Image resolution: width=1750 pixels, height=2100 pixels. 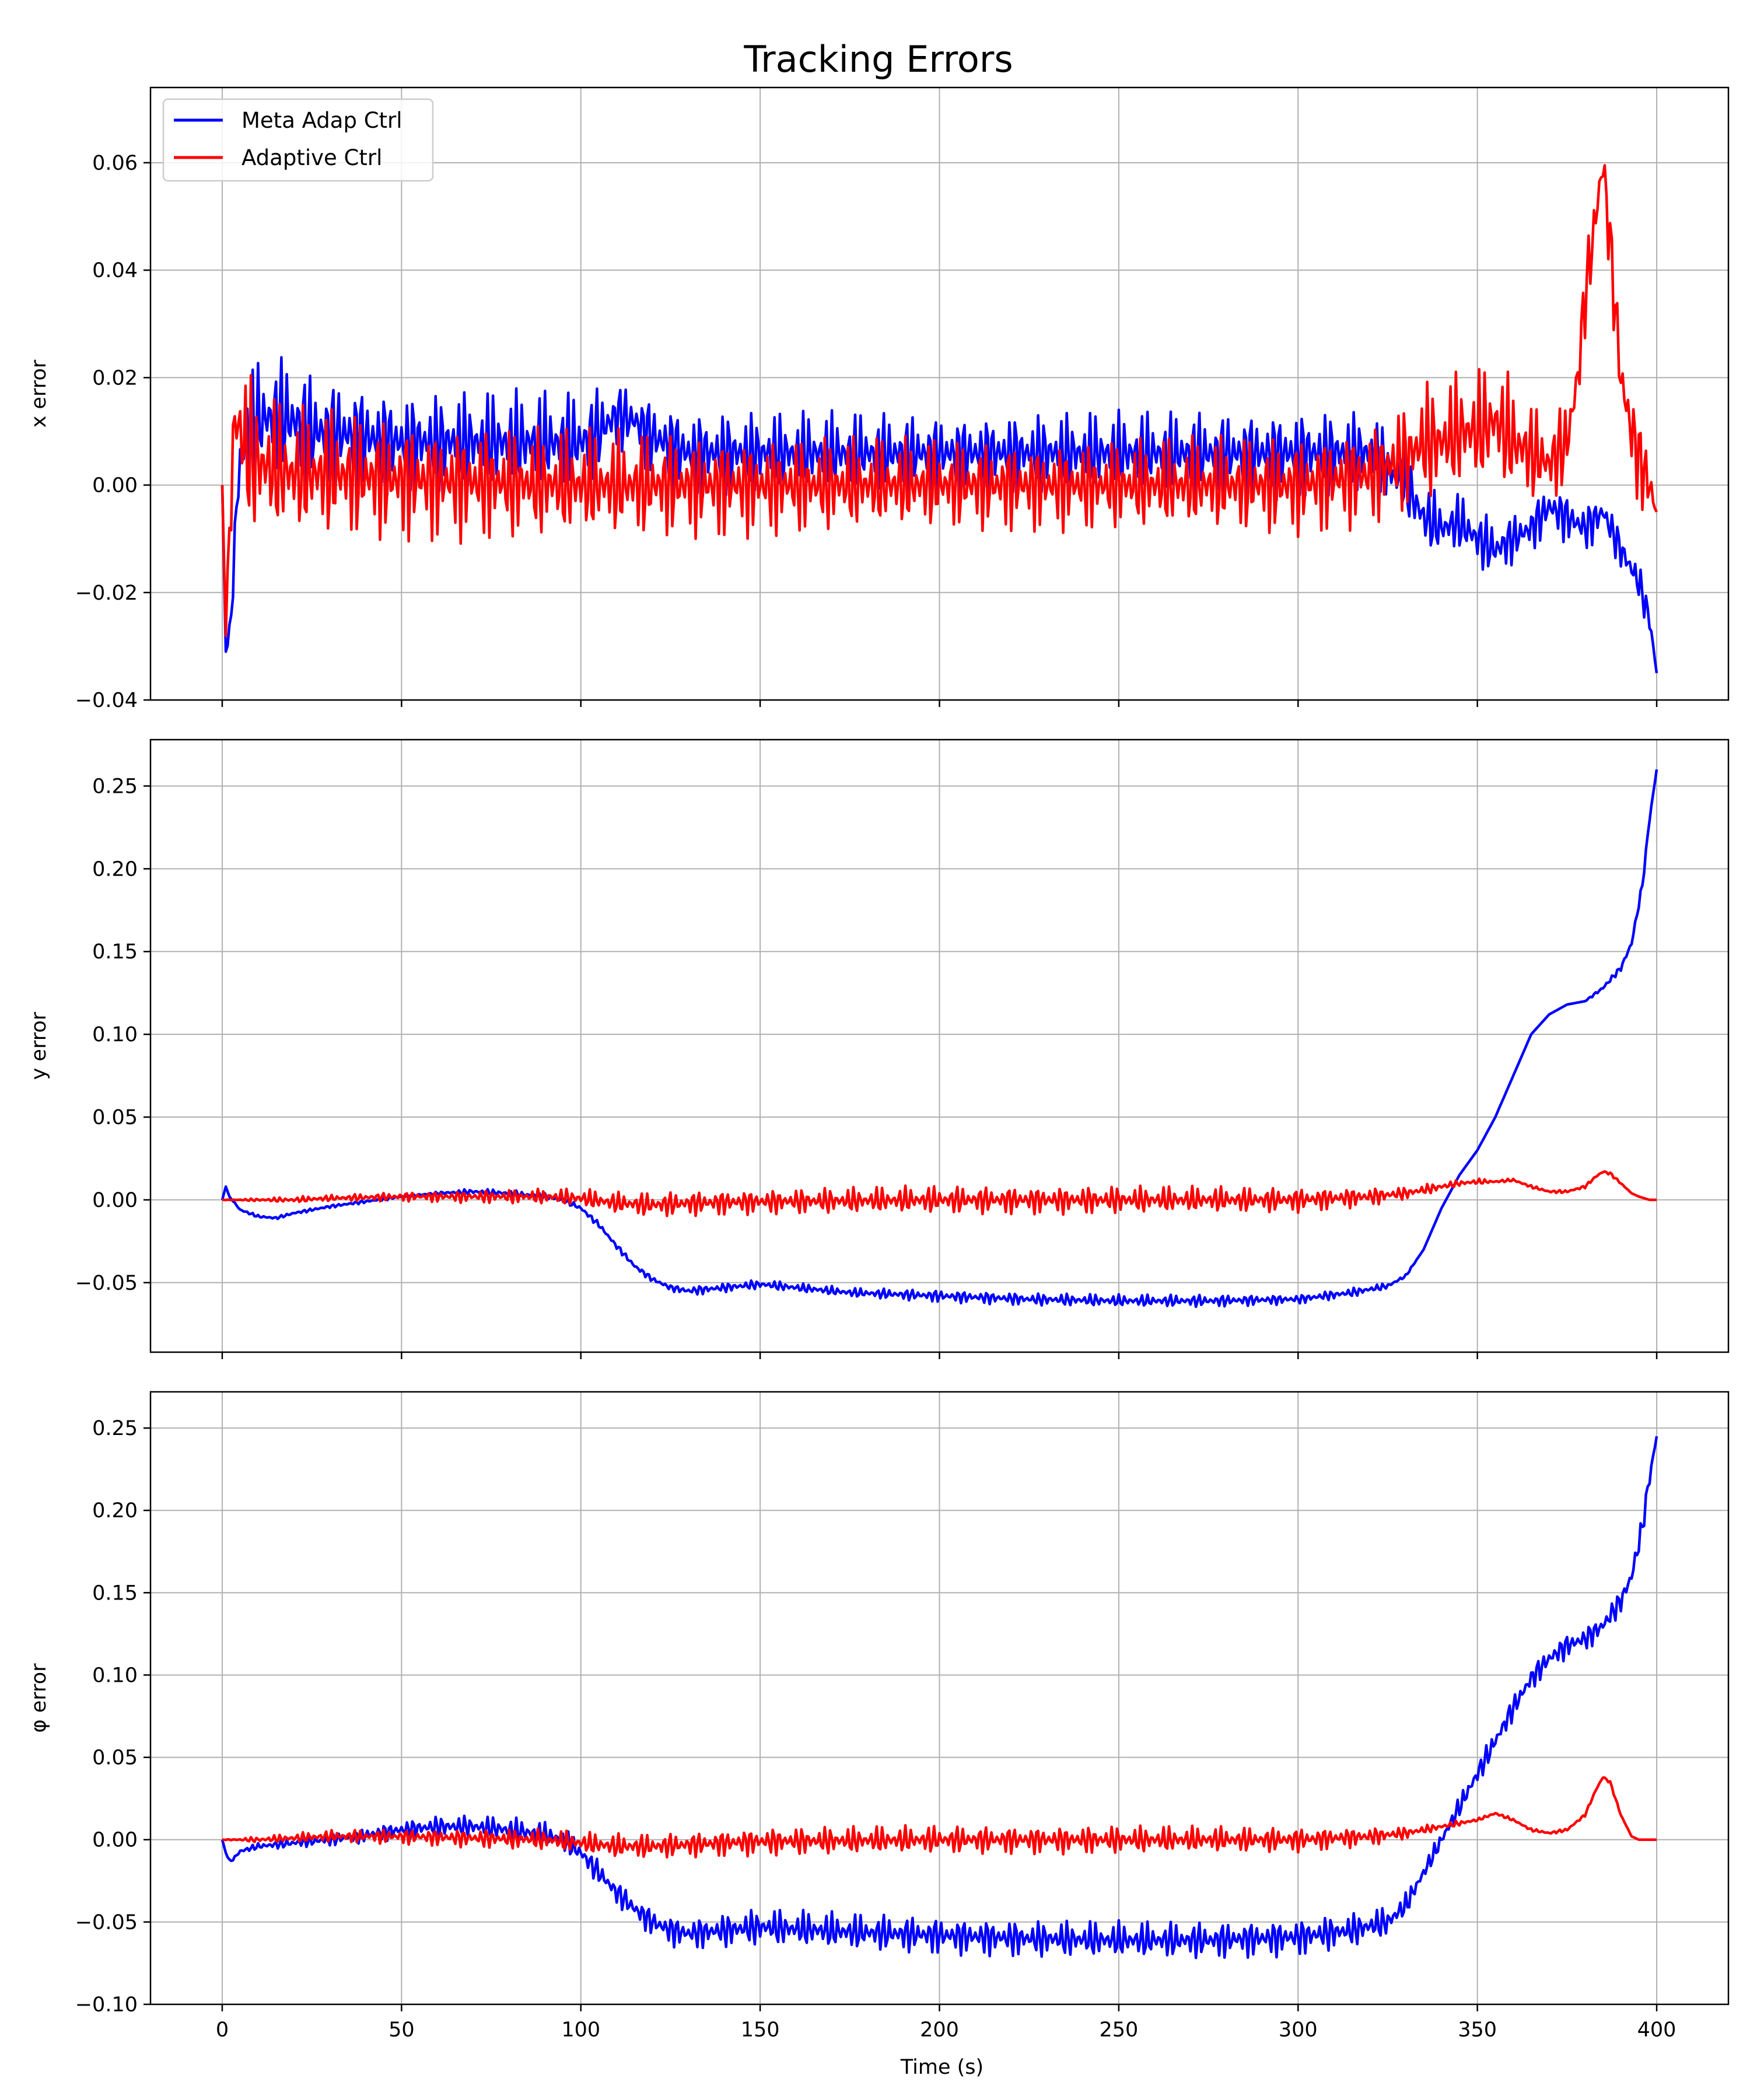 I want to click on legend-box, so click(x=298, y=140).